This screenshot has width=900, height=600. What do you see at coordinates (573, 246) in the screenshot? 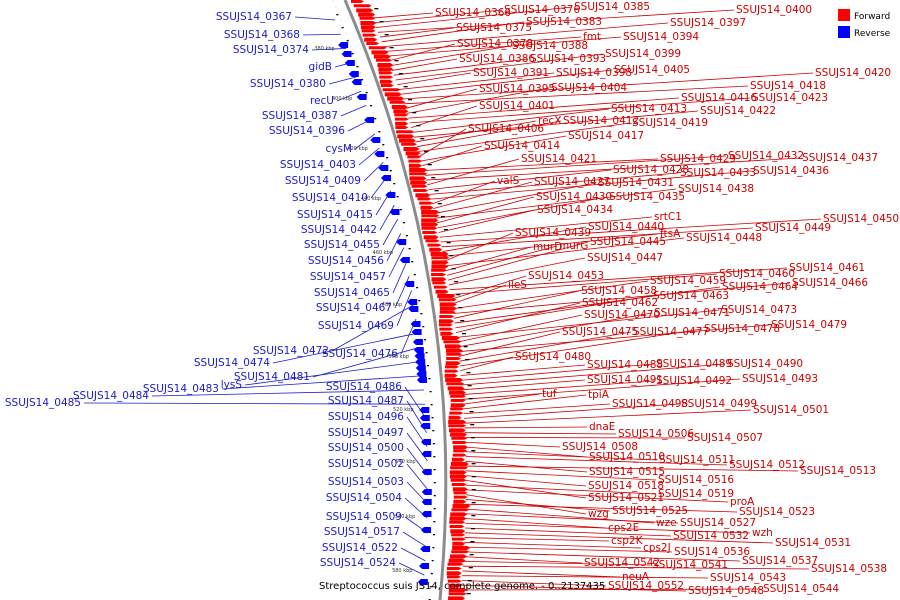
I see `forward-gene-label: murG` at bounding box center [573, 246].